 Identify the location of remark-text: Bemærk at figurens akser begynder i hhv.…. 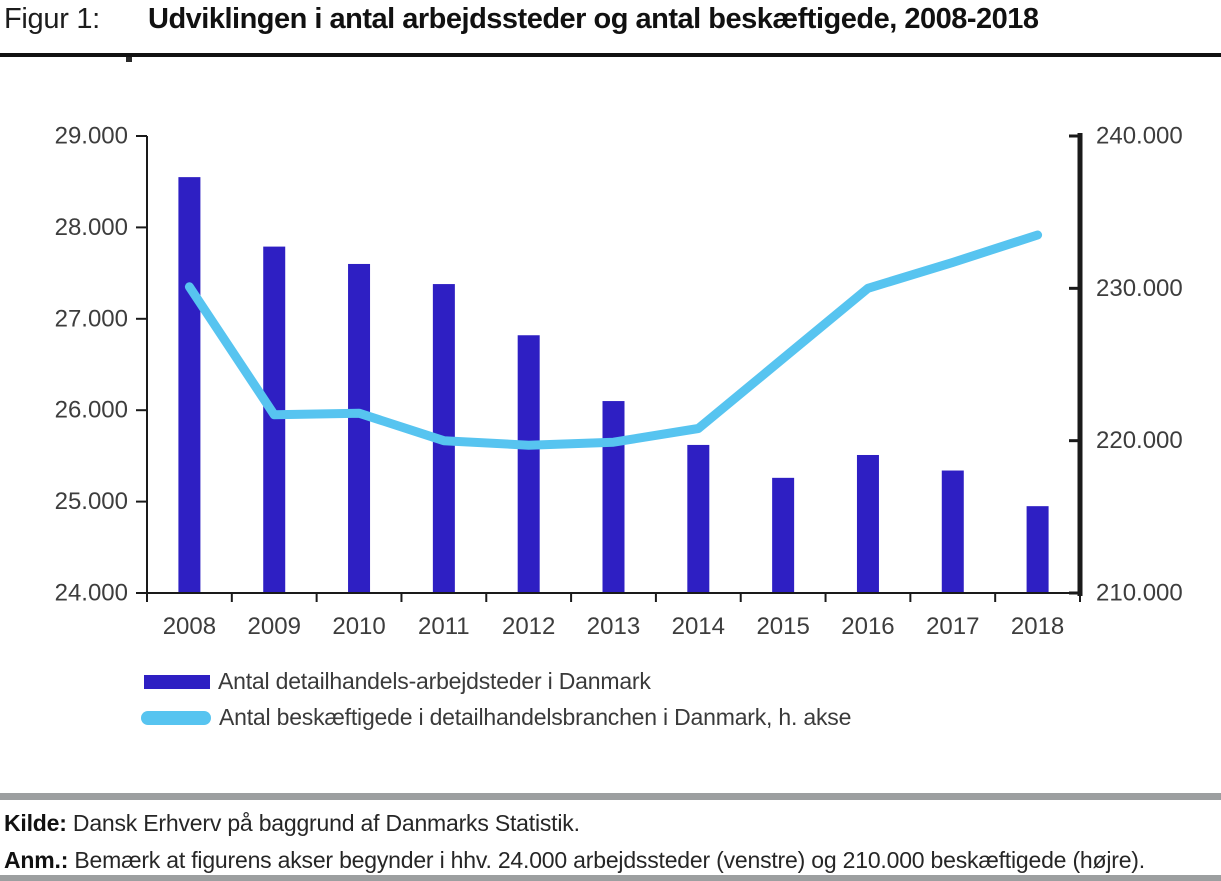
(609, 860).